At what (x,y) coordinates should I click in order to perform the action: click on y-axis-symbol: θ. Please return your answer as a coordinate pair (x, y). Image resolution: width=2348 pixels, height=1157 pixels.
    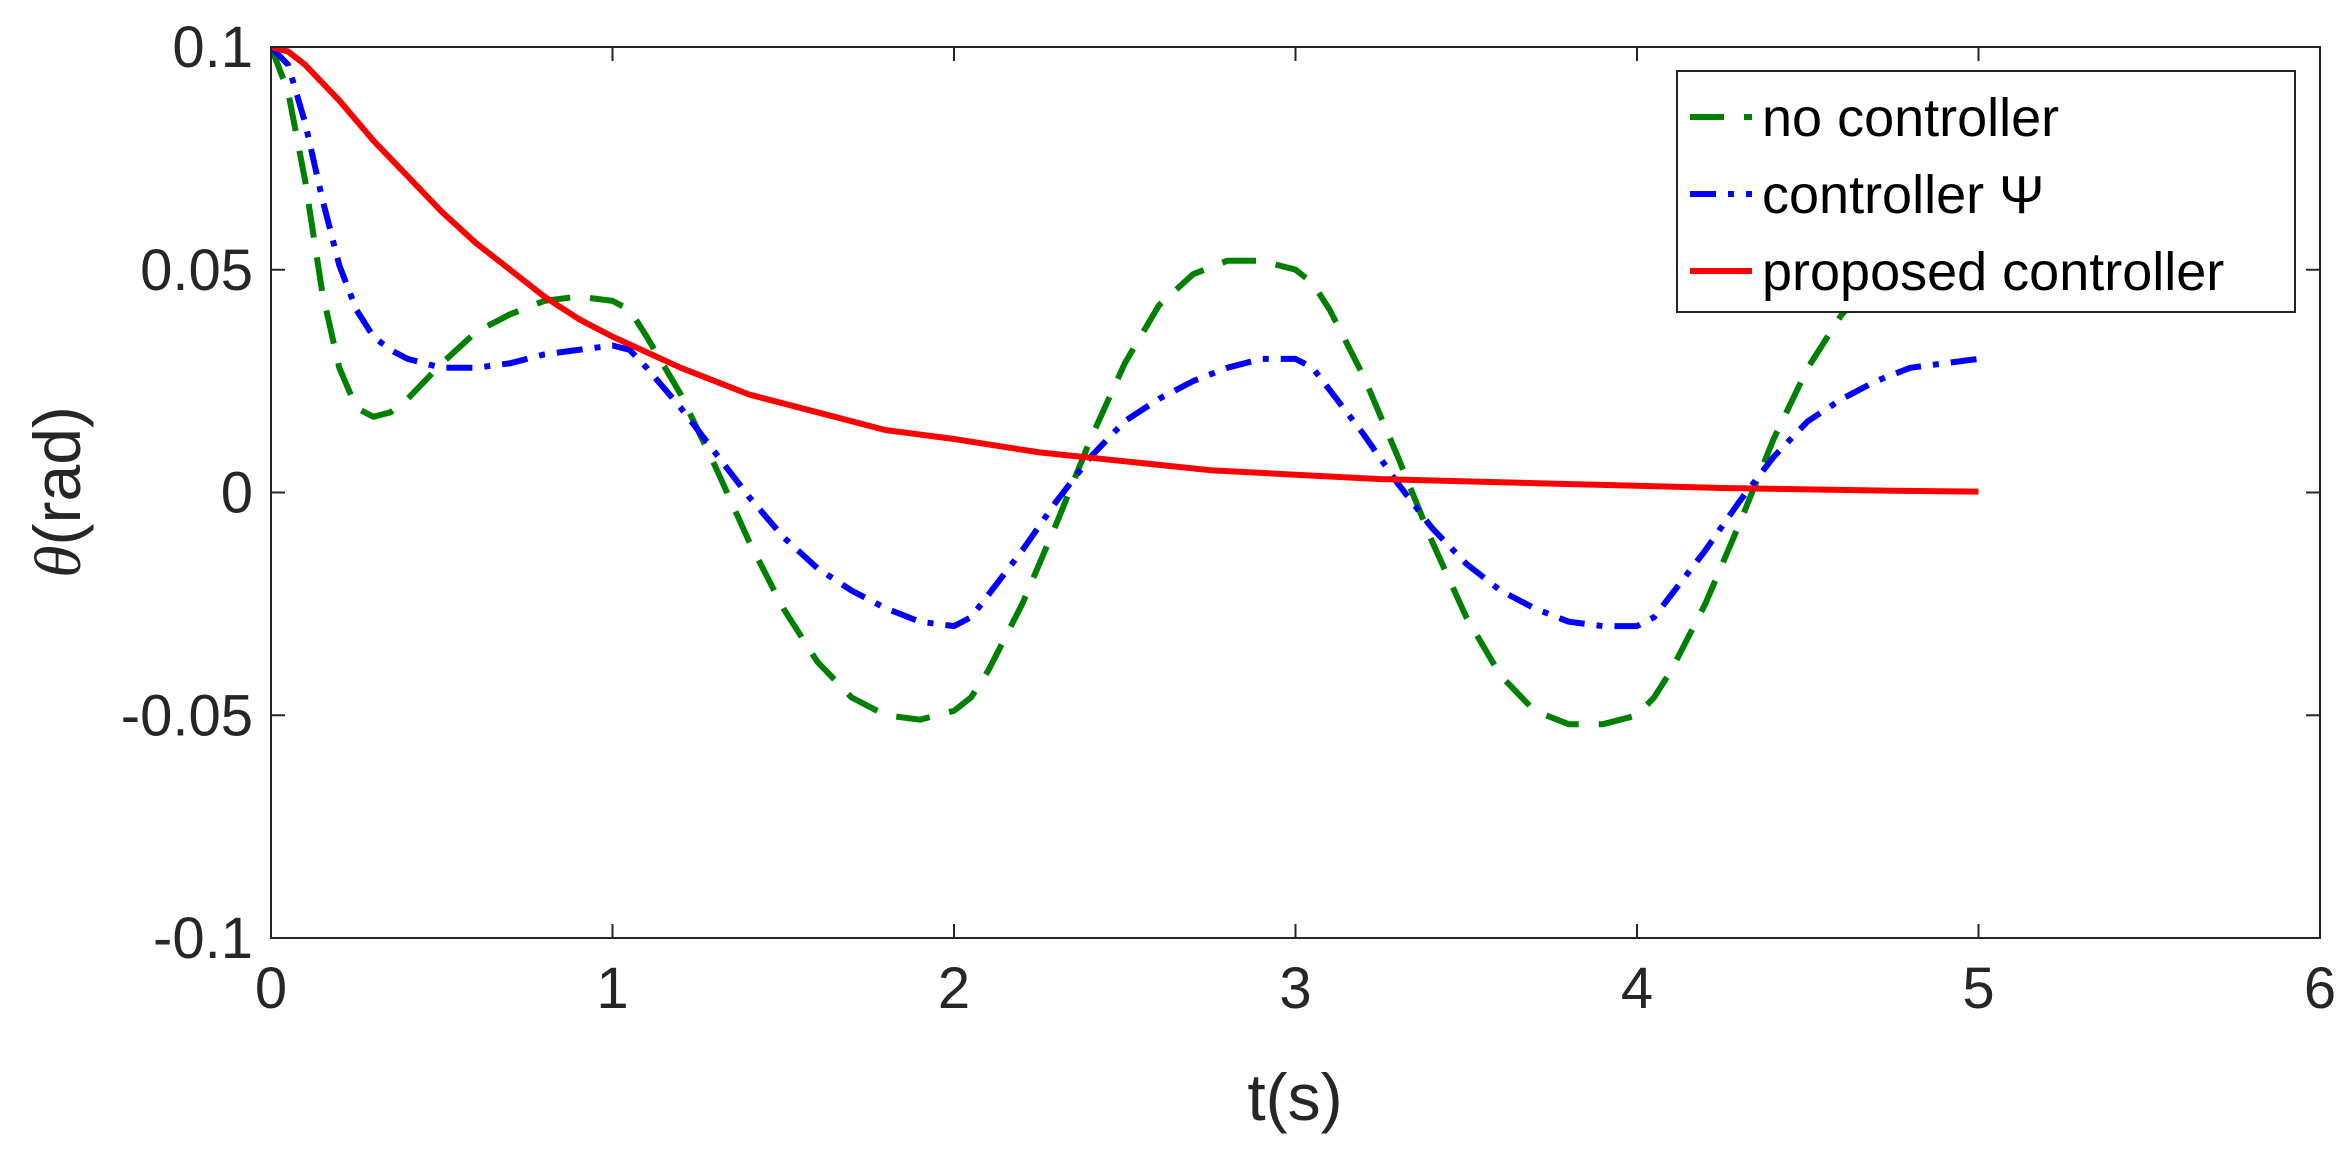
    Looking at the image, I should click on (58, 561).